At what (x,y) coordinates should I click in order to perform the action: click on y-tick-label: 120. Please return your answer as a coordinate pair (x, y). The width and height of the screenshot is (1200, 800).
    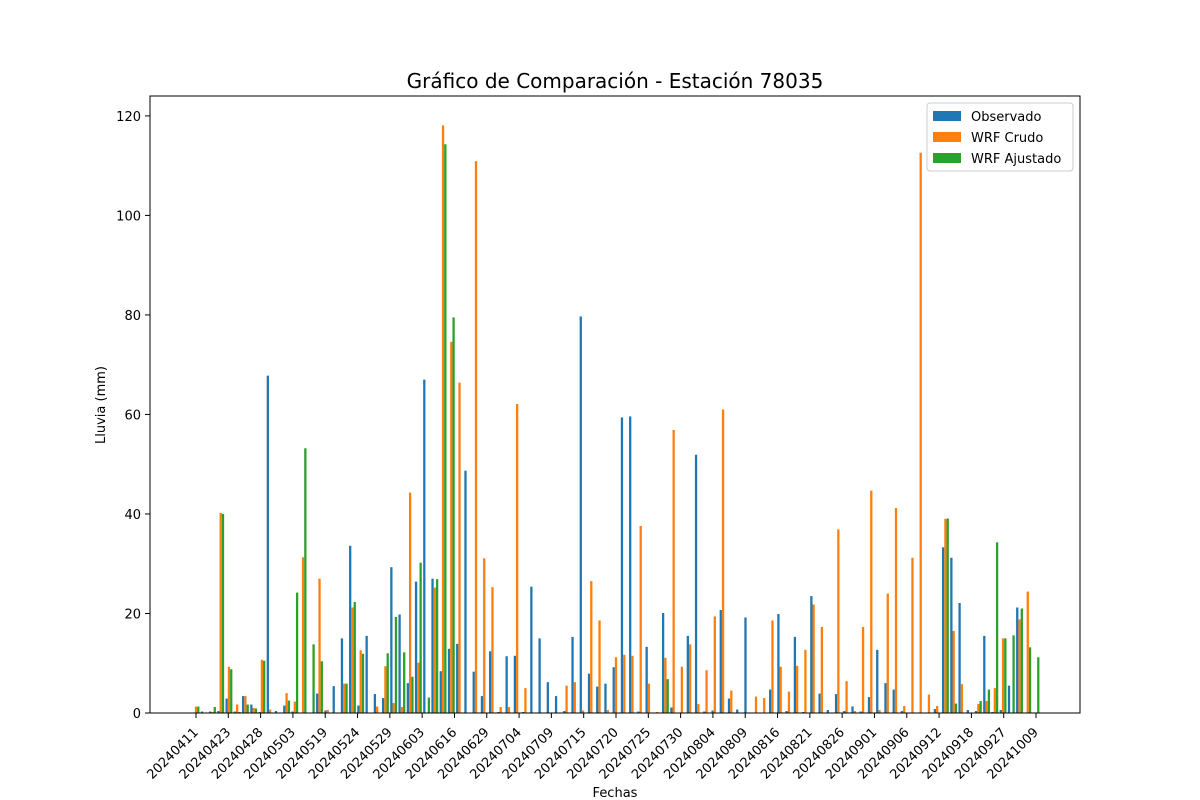
    Looking at the image, I should click on (128, 117).